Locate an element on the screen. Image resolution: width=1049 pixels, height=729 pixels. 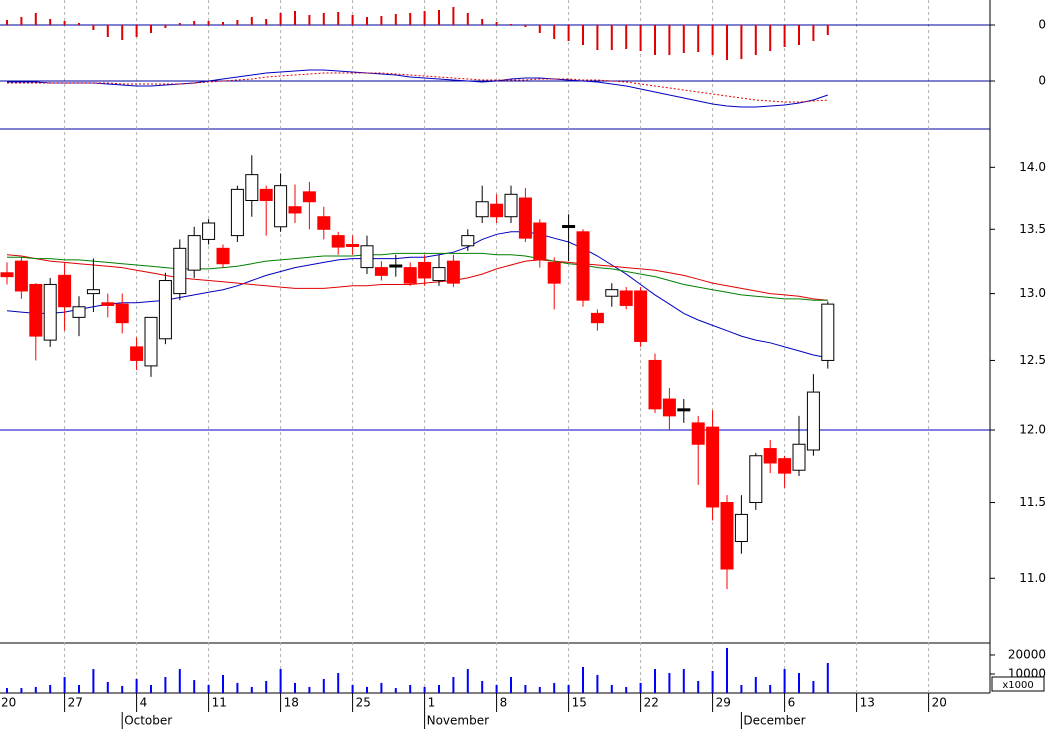
y-tick-label: 12.0 is located at coordinates (1032, 430).